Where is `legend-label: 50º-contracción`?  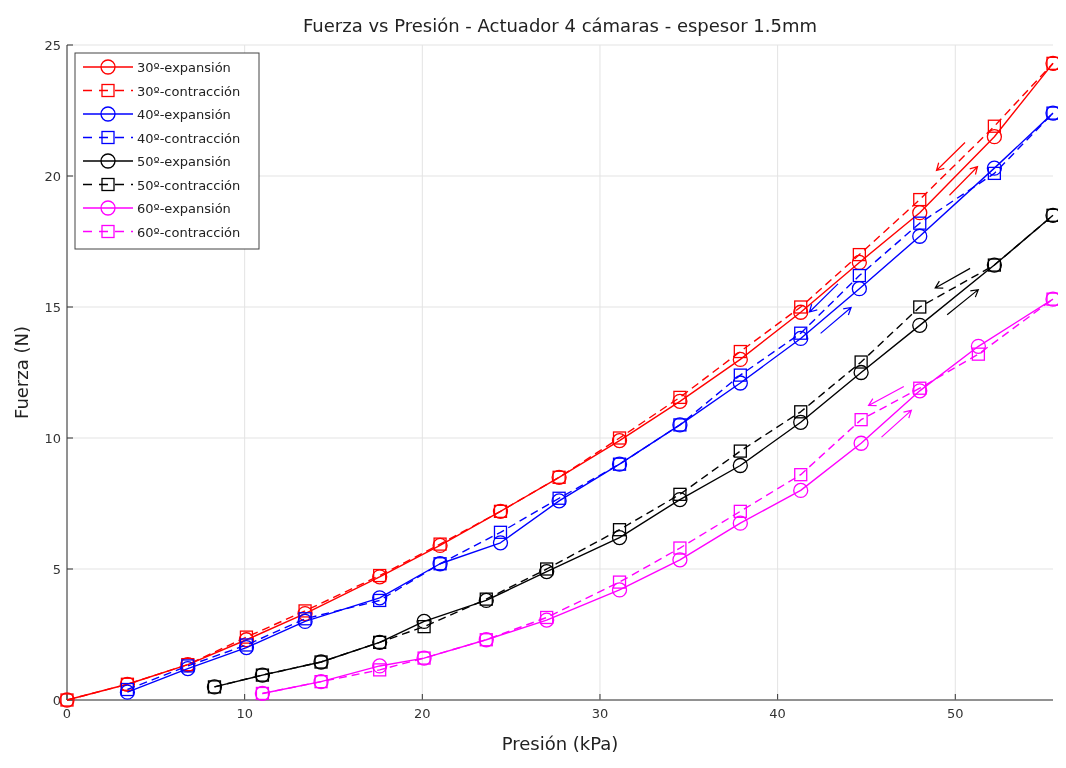 legend-label: 50º-contracción is located at coordinates (189, 185).